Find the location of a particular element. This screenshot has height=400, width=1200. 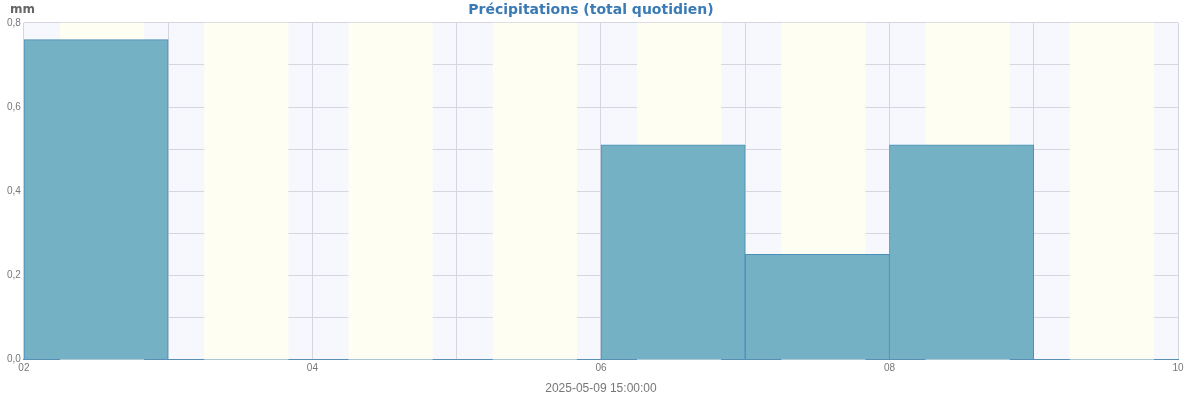

x-tick-label: 02 is located at coordinates (24, 368).